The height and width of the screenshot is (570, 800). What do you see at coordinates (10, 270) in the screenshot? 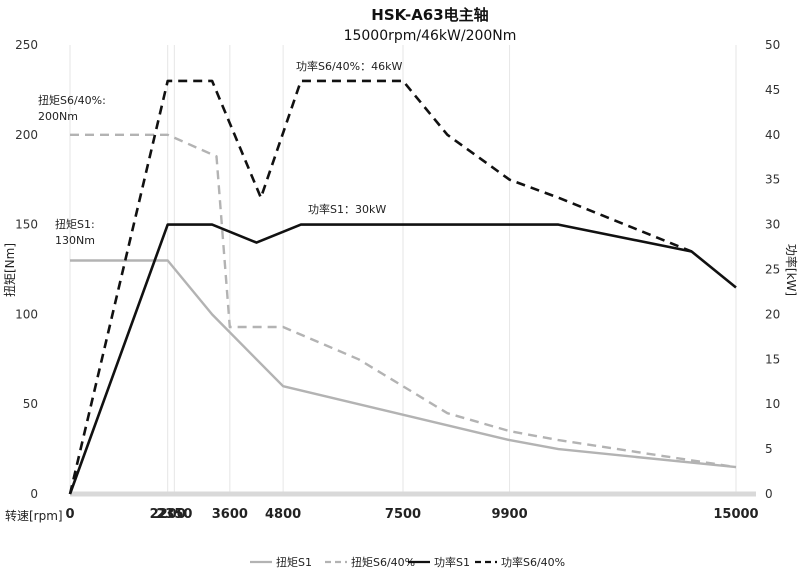
I see `y-axis-left-label: 扭矩[Nm]` at bounding box center [10, 270].